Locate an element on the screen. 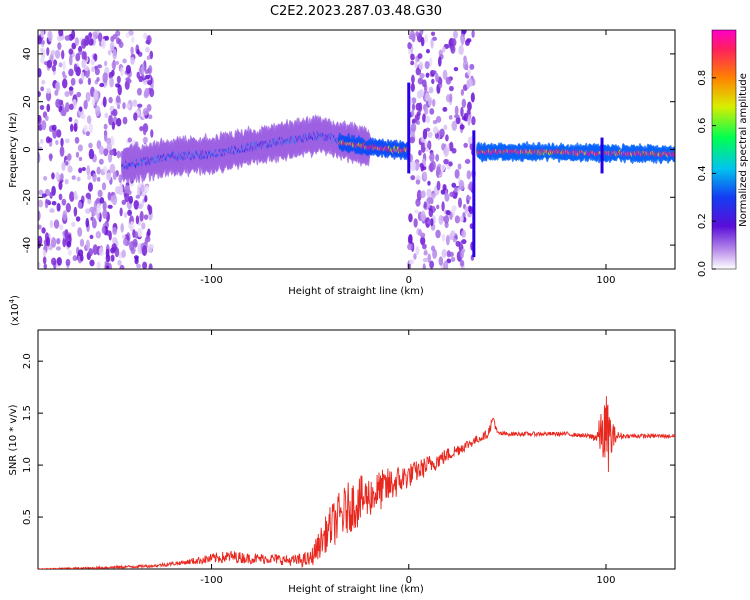  colorbar-label: Normalized spectral amplitude is located at coordinates (743, 150).